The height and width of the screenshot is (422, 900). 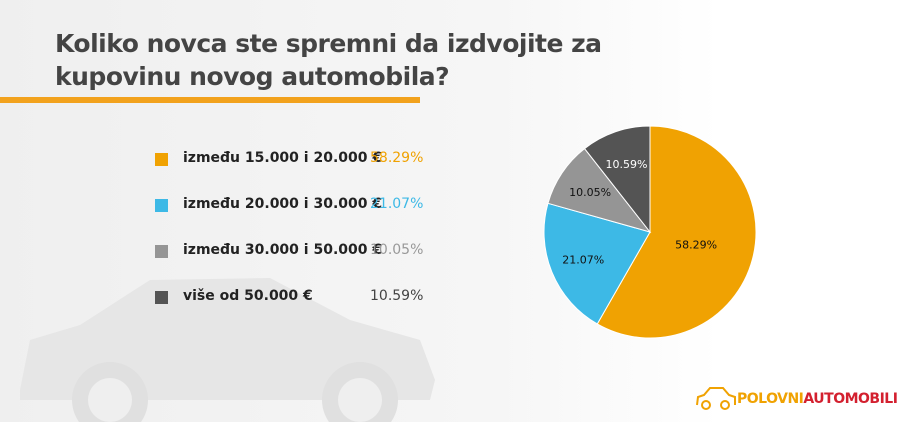 What do you see at coordinates (252, 76) in the screenshot?
I see `title-line-2: kupovinu novog automobila?` at bounding box center [252, 76].